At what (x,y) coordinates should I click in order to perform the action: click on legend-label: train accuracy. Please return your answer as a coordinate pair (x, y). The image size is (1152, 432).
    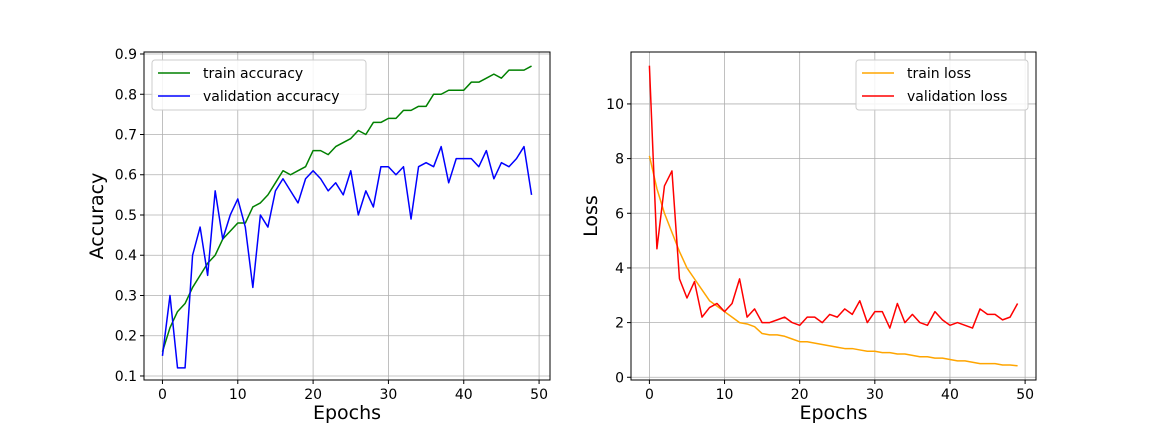
    Looking at the image, I should click on (253, 74).